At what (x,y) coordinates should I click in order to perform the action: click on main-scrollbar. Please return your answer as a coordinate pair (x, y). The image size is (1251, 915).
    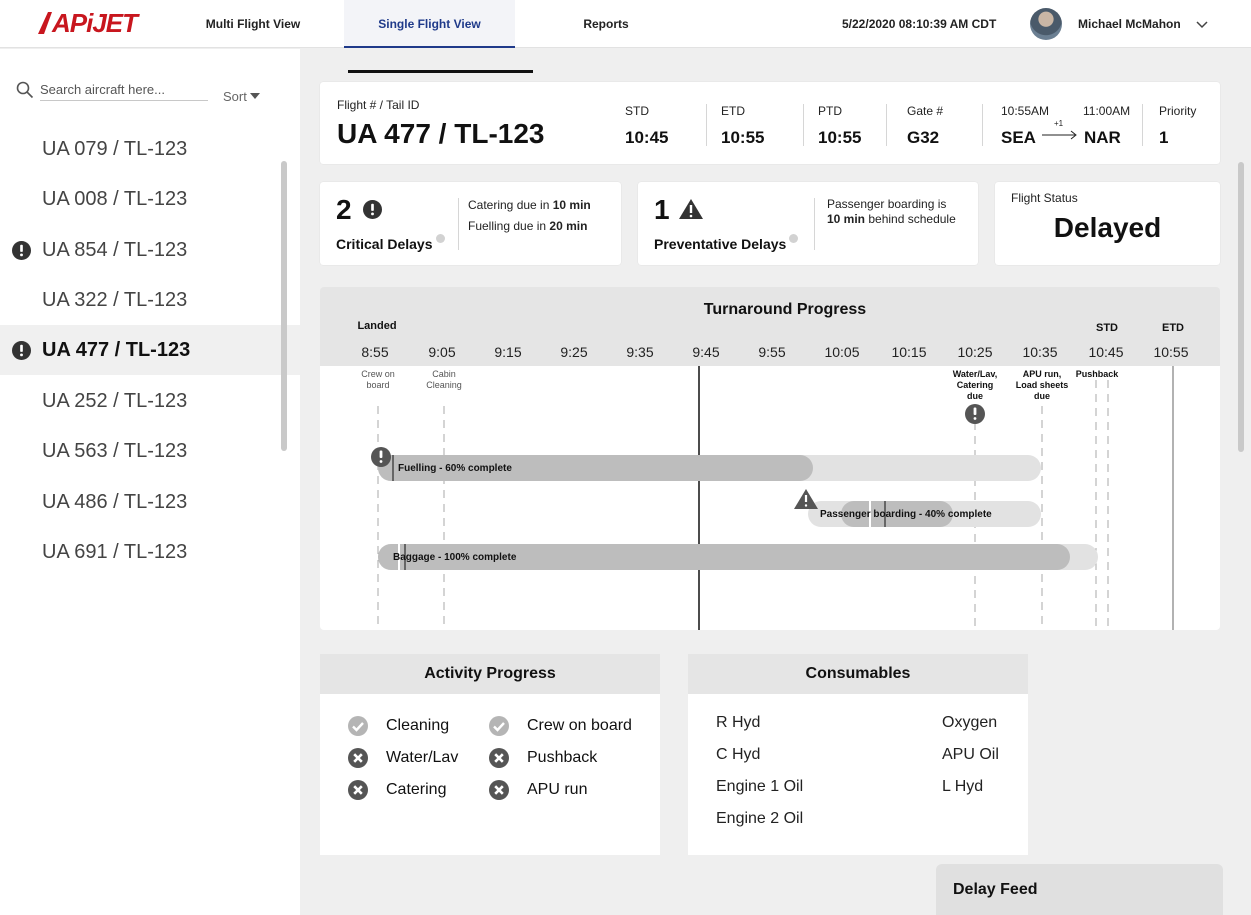
    Looking at the image, I should click on (1241, 307).